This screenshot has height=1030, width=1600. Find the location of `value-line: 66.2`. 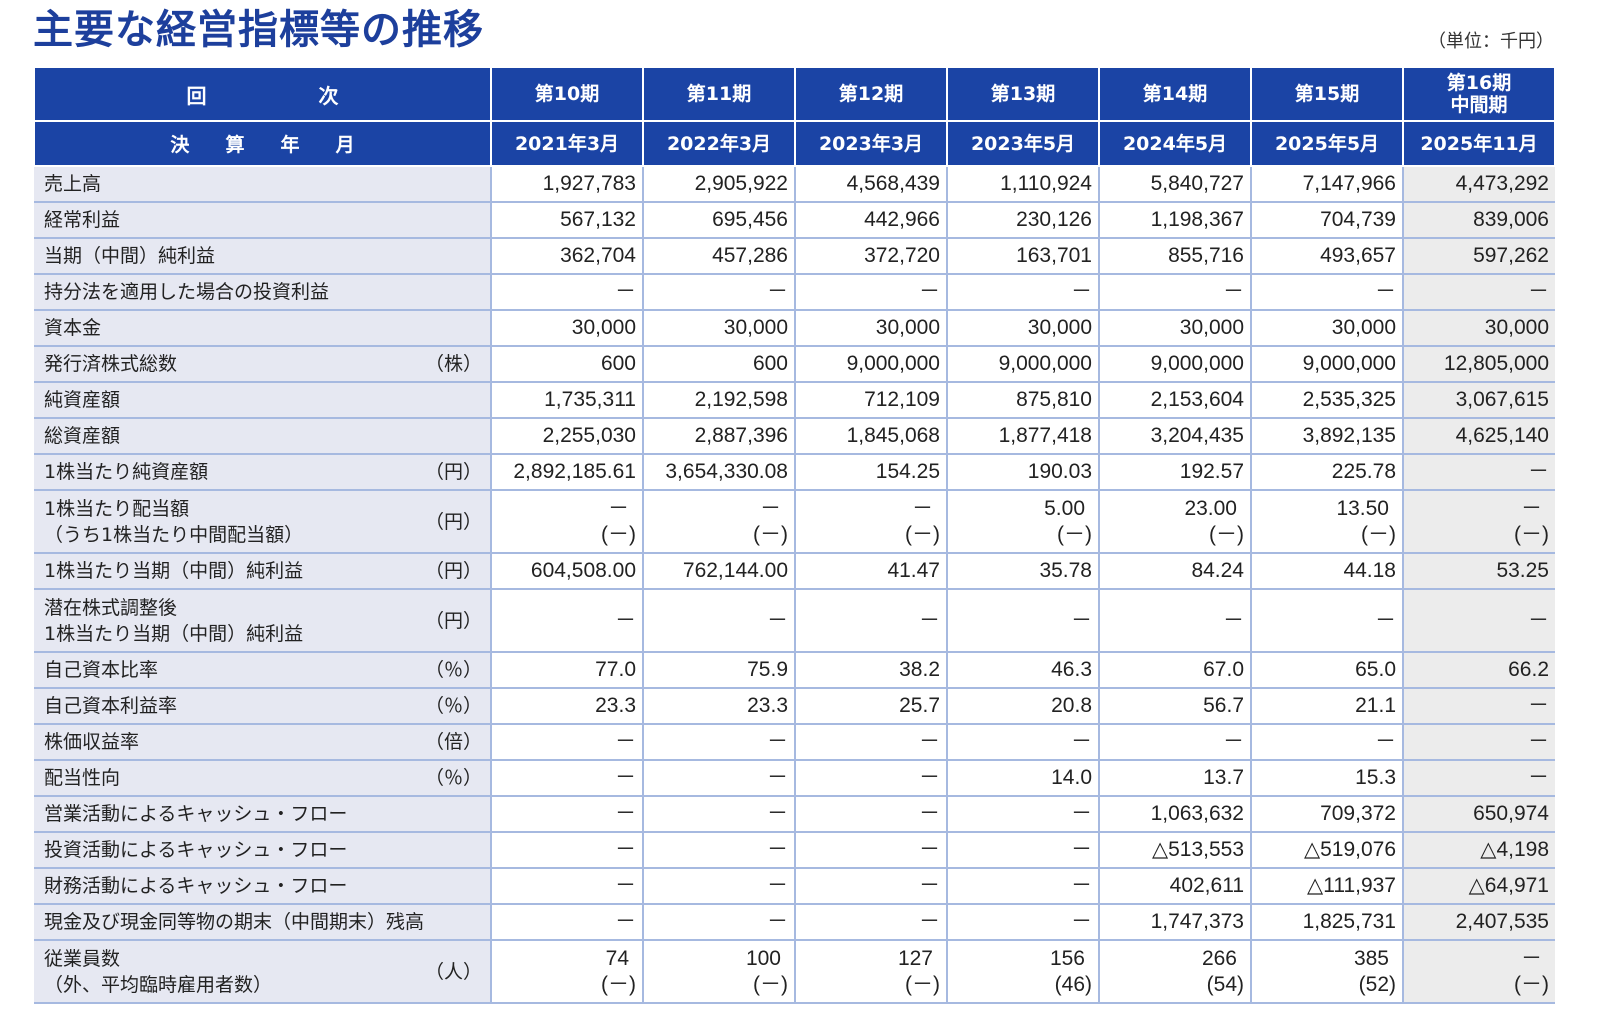

value-line: 66.2 is located at coordinates (1528, 669).